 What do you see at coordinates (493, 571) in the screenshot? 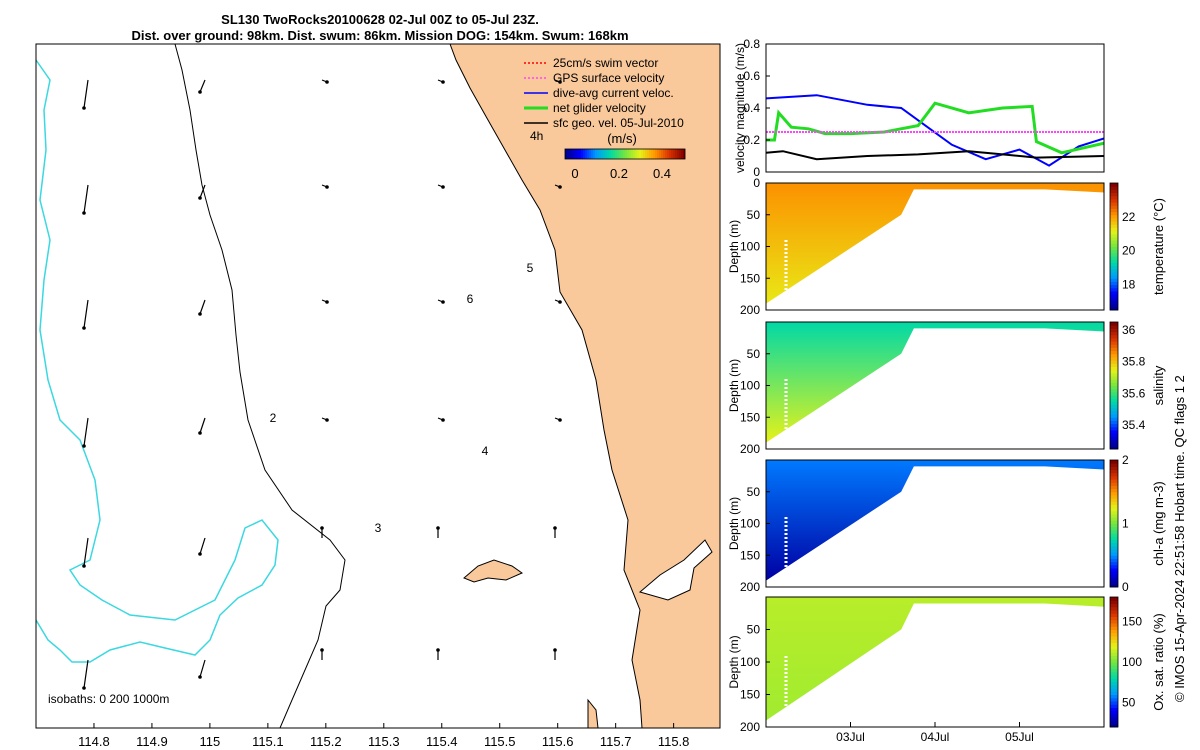
I see `island` at bounding box center [493, 571].